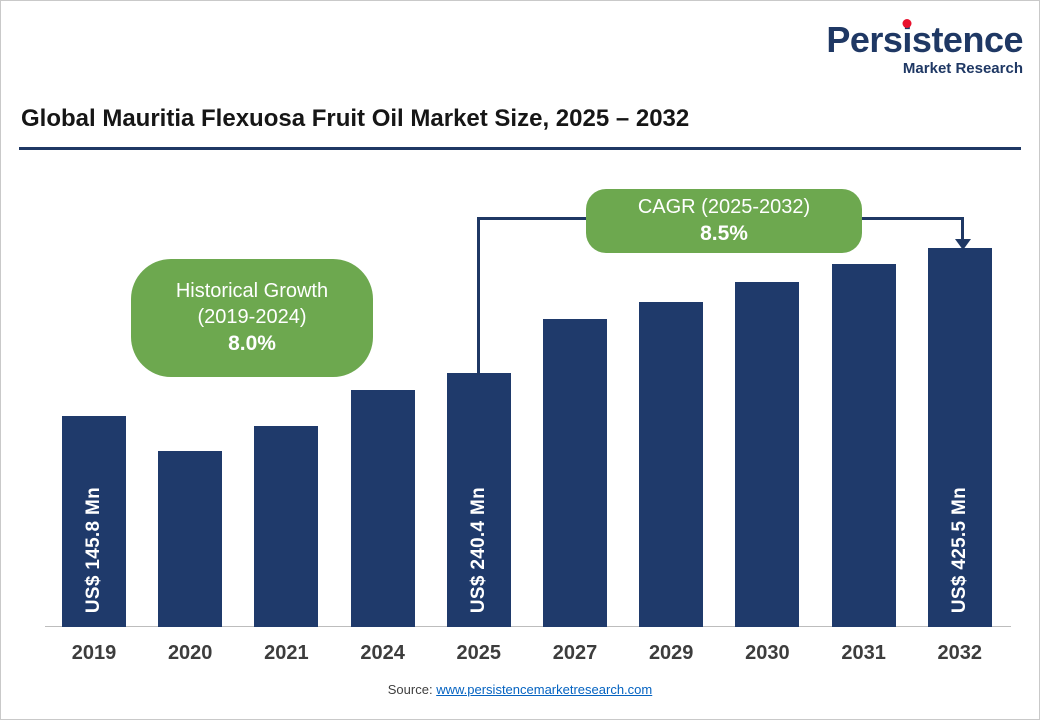 The width and height of the screenshot is (1040, 720). Describe the element at coordinates (528, 626) in the screenshot. I see `x-axis-line` at that location.